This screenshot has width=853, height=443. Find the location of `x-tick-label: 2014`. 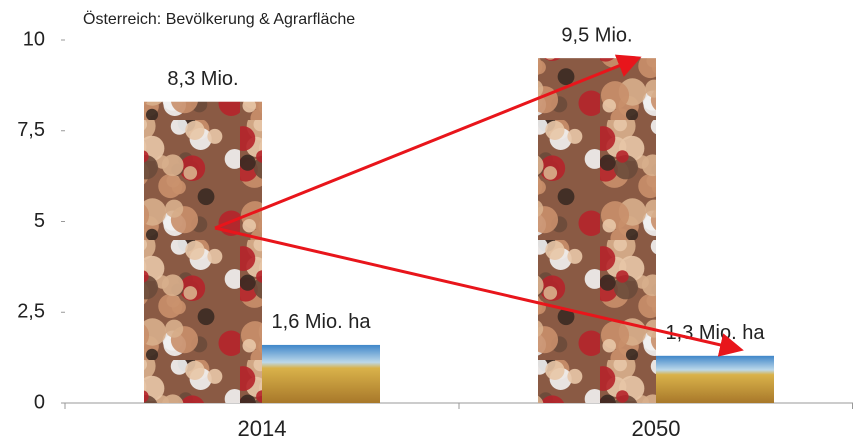

x-tick-label: 2014 is located at coordinates (262, 428).